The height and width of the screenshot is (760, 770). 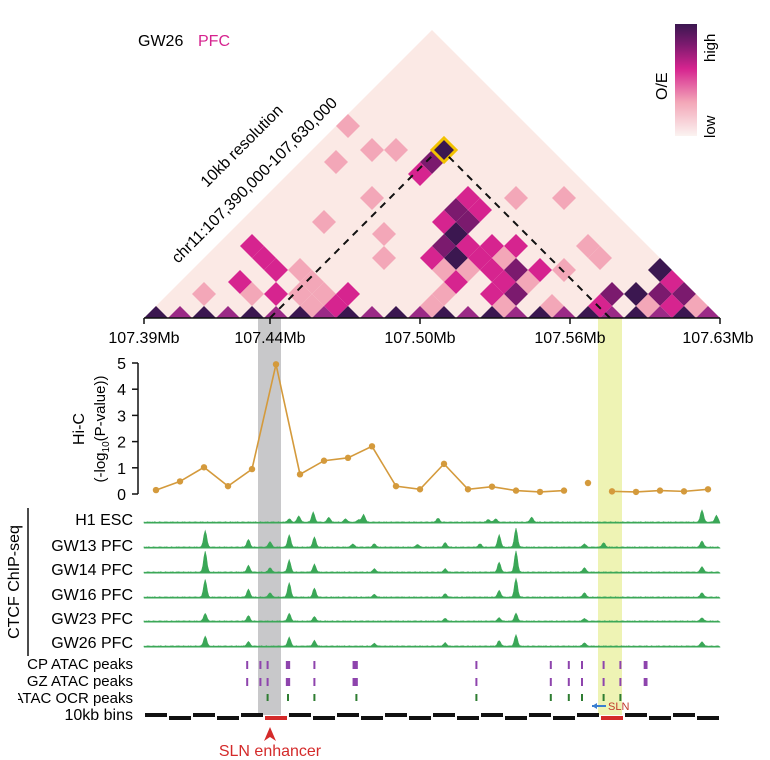 What do you see at coordinates (569, 338) in the screenshot?
I see `tick-label-107-56: 107.56Mb` at bounding box center [569, 338].